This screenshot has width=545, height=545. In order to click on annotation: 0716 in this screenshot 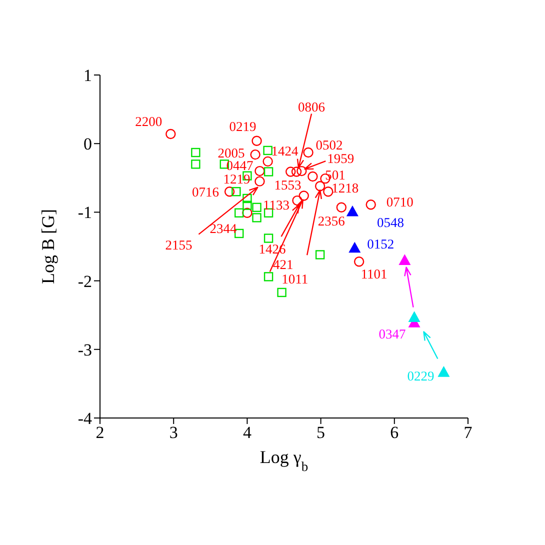, I will do `click(206, 192)`.